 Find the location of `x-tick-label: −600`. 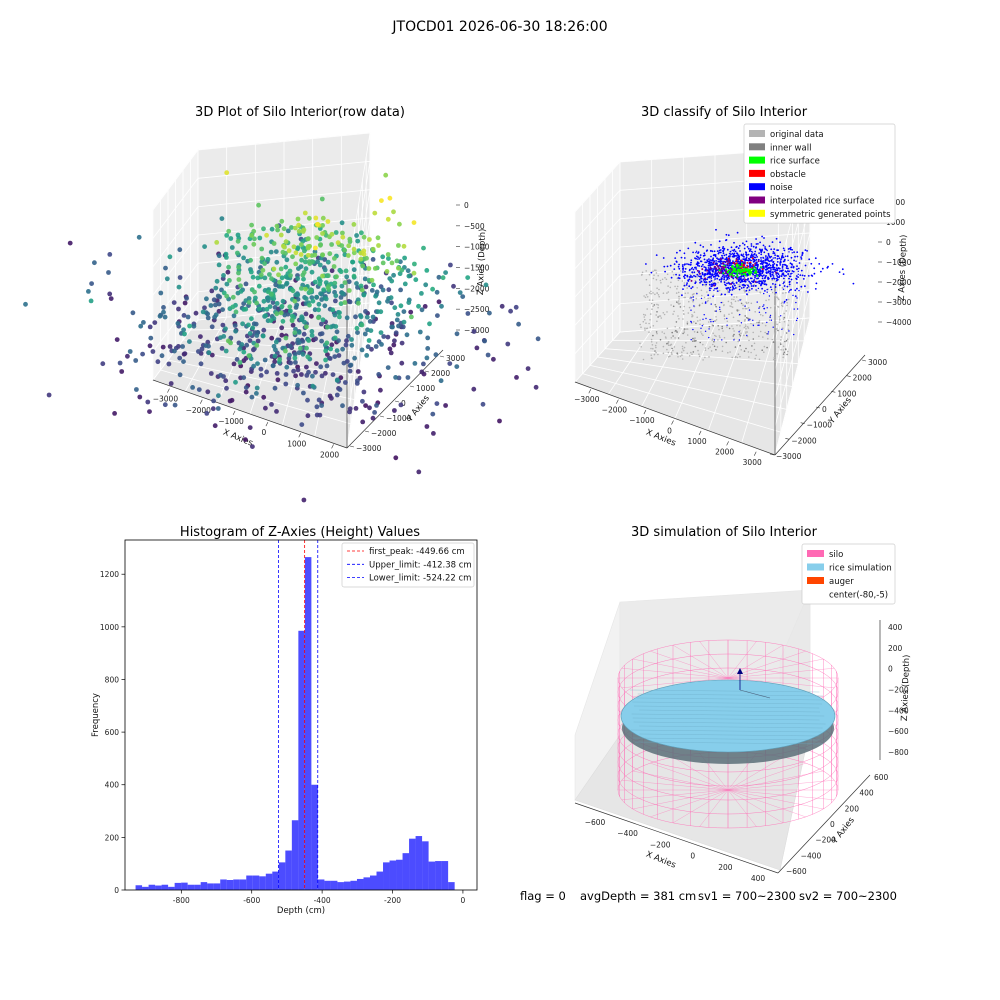

x-tick-label: −600 is located at coordinates (595, 822).